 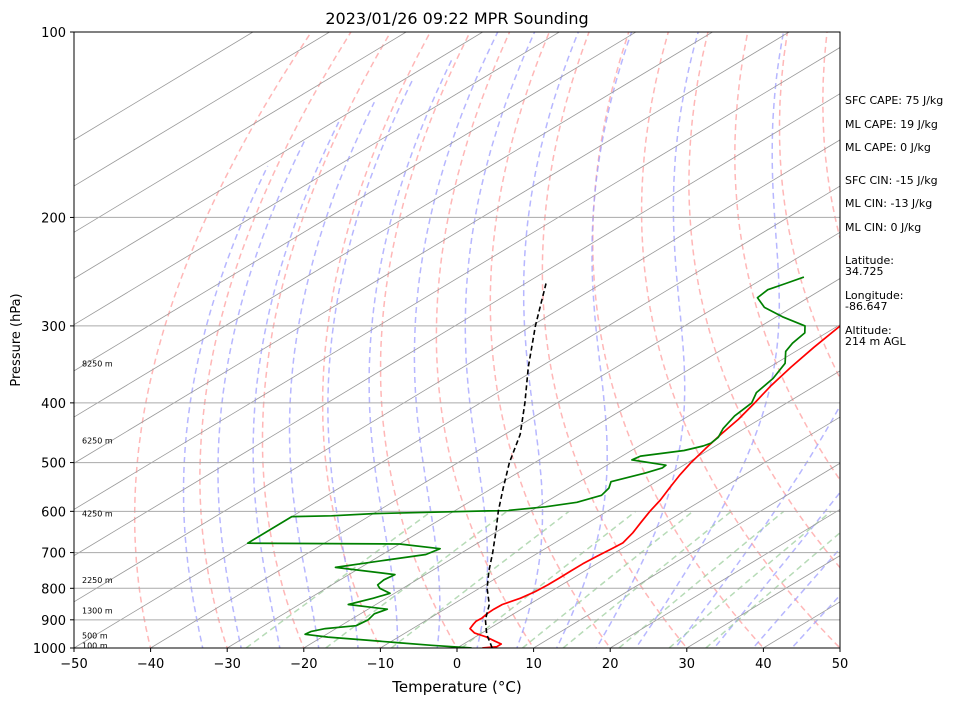 What do you see at coordinates (73, 664) in the screenshot?
I see `x-tick-label: −50` at bounding box center [73, 664].